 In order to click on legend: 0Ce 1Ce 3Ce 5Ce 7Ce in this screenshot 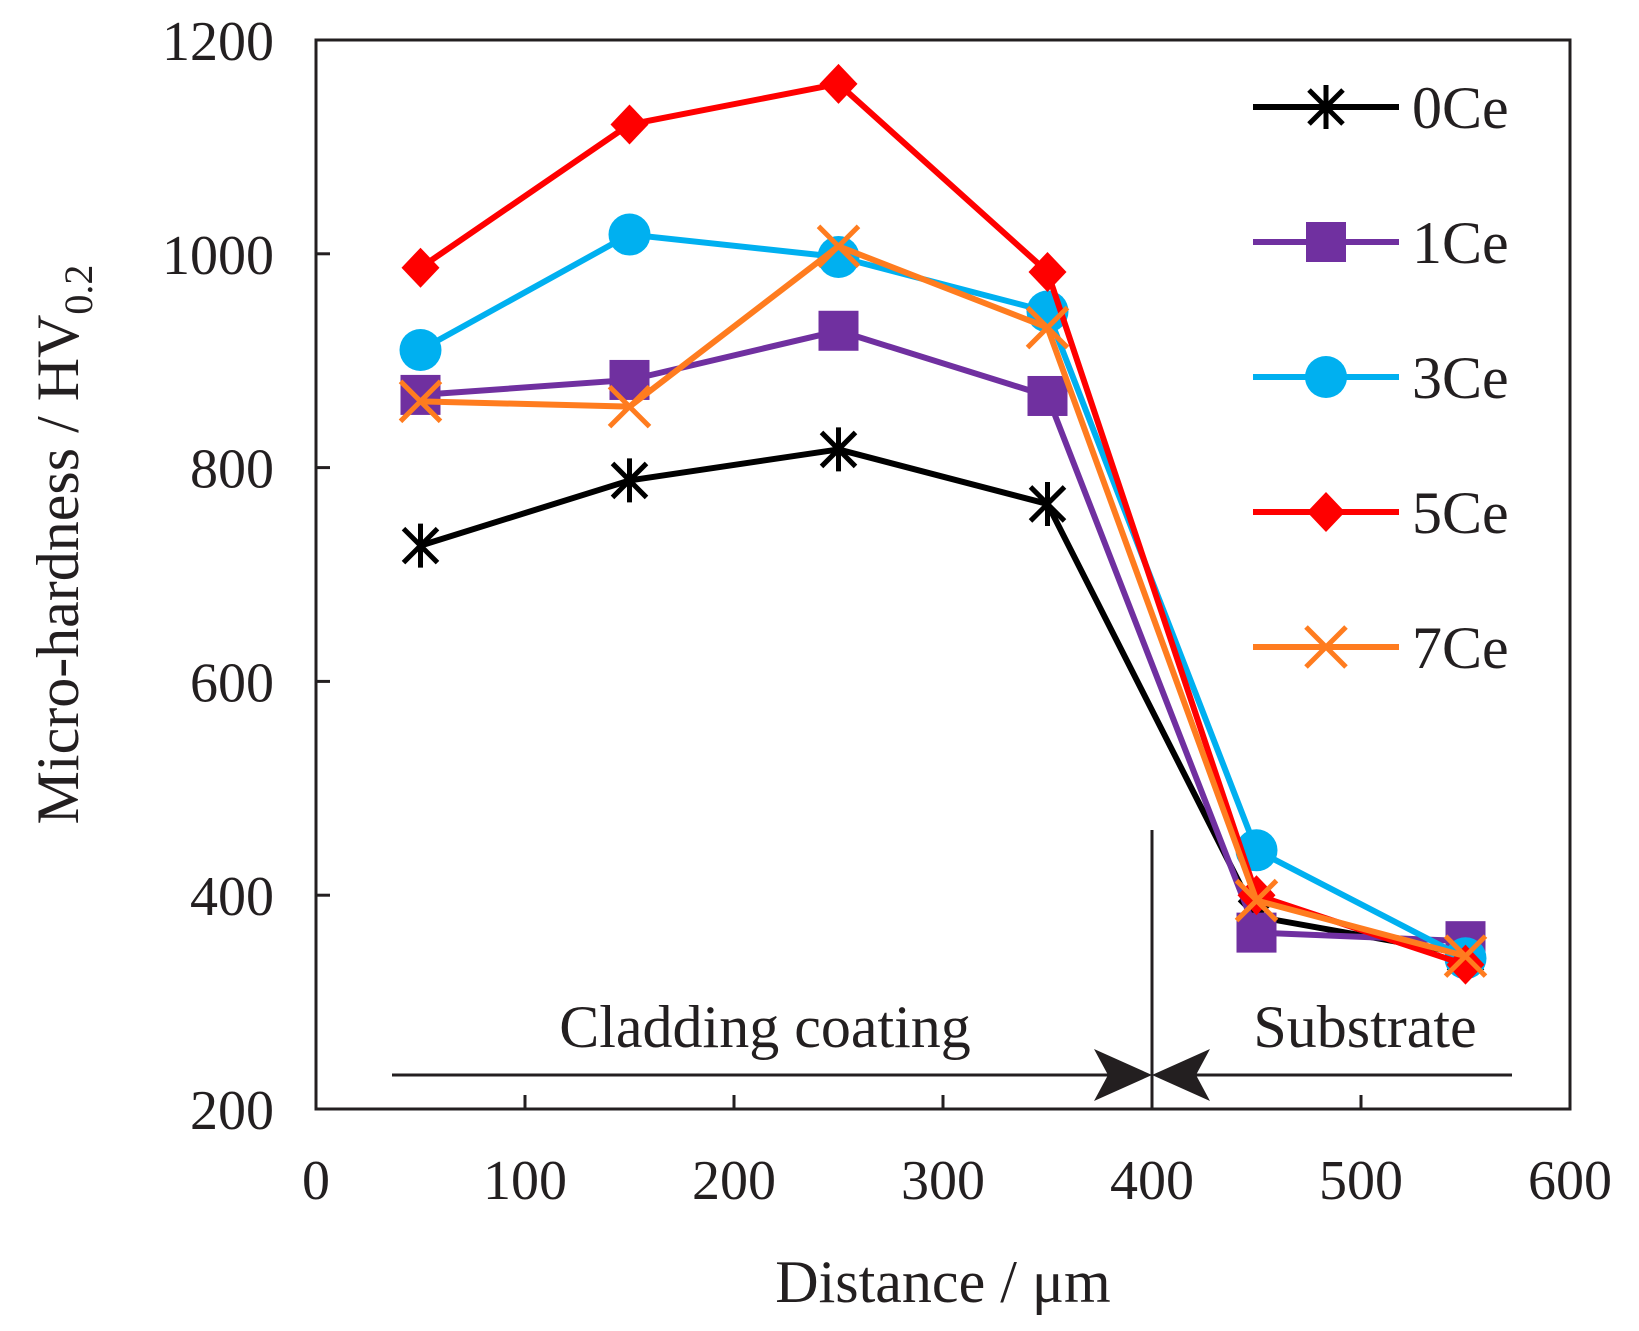, I will do `click(1381, 378)`.